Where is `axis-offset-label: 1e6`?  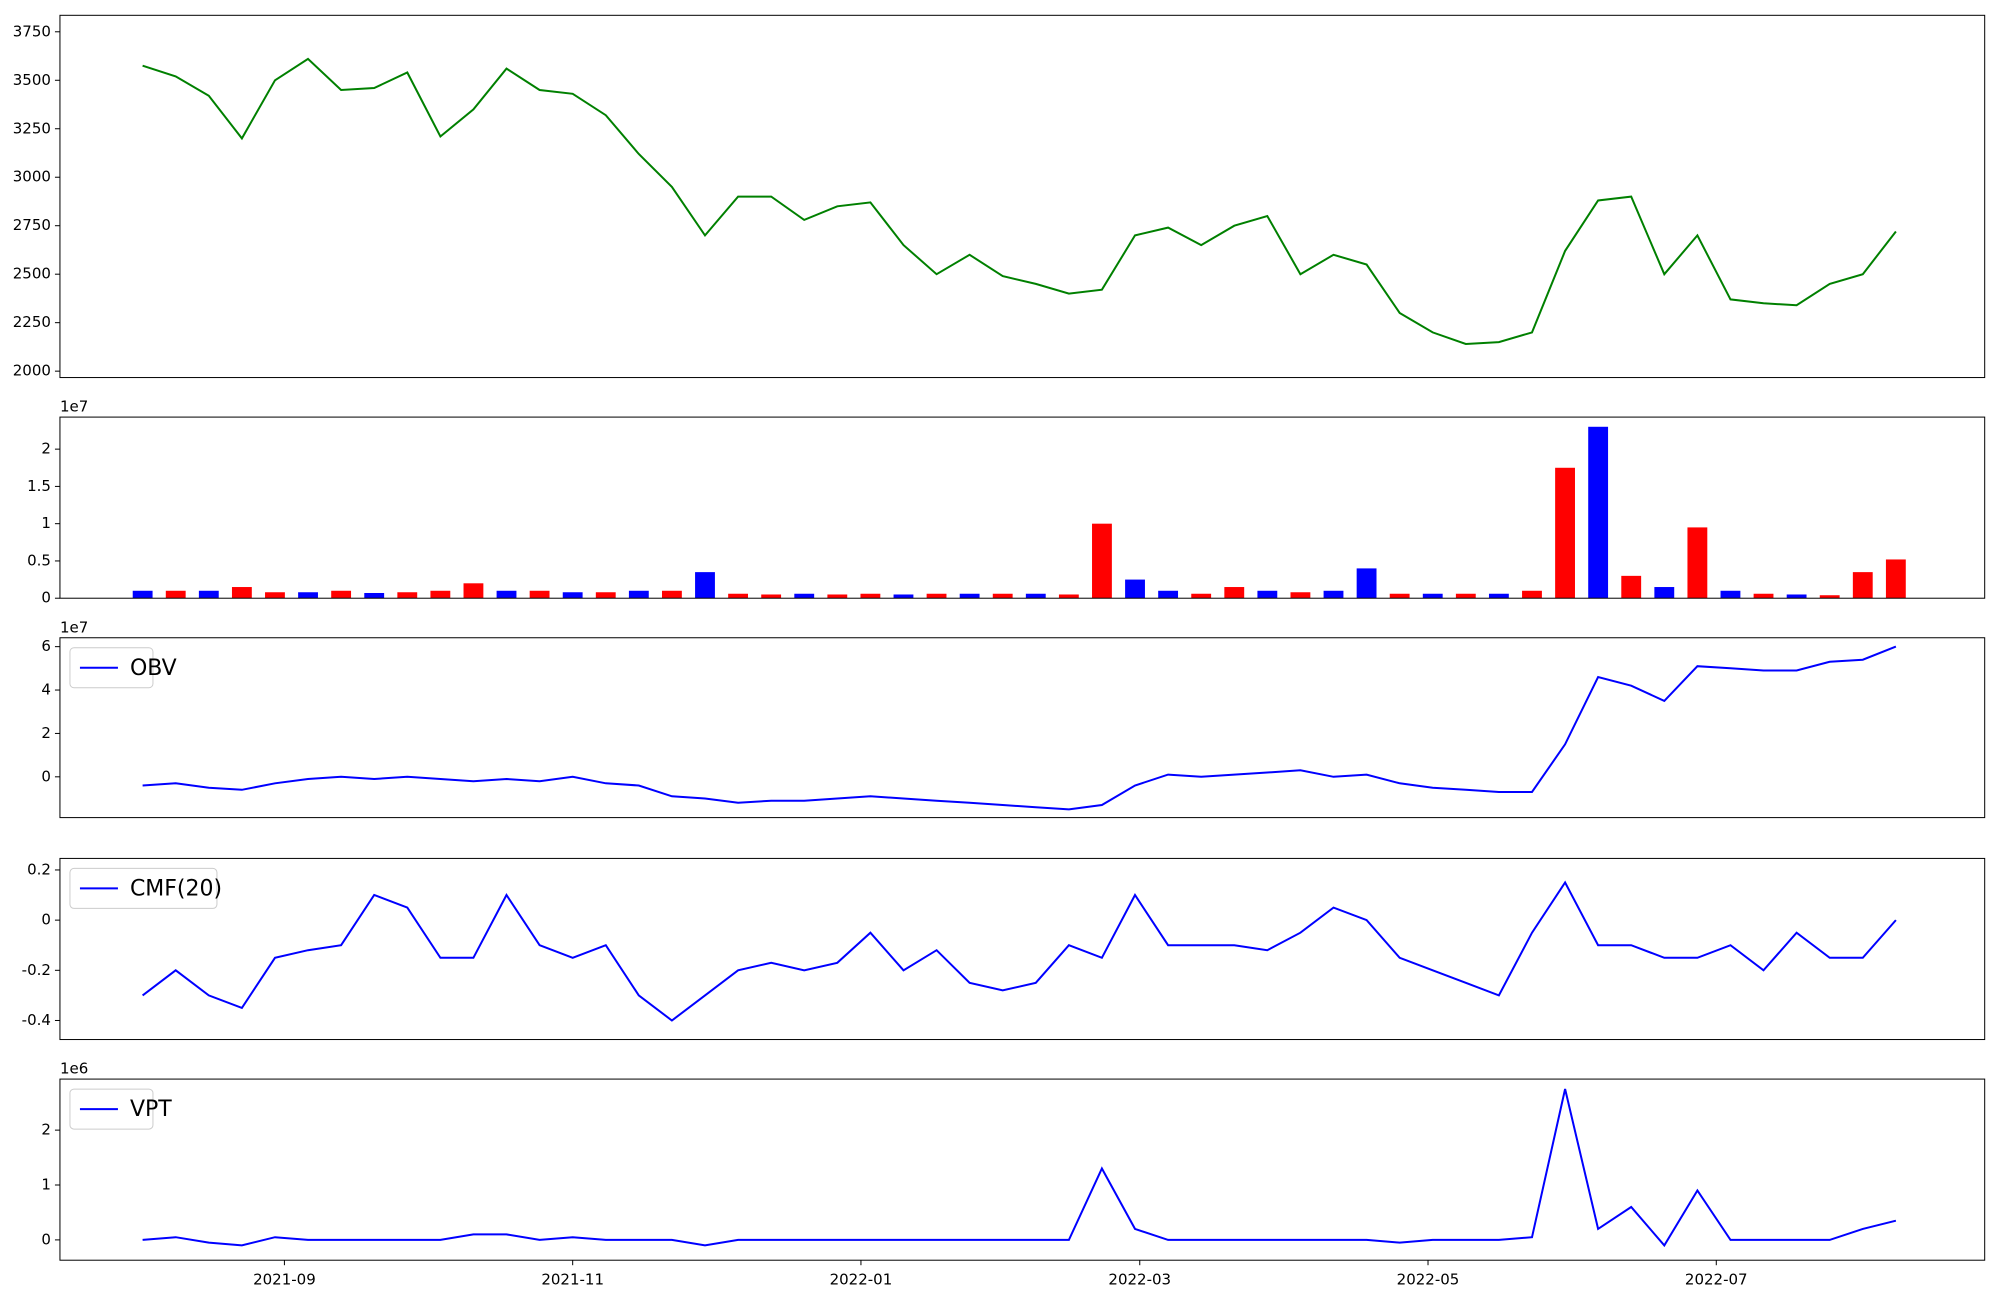
axis-offset-label: 1e6 is located at coordinates (74, 1069).